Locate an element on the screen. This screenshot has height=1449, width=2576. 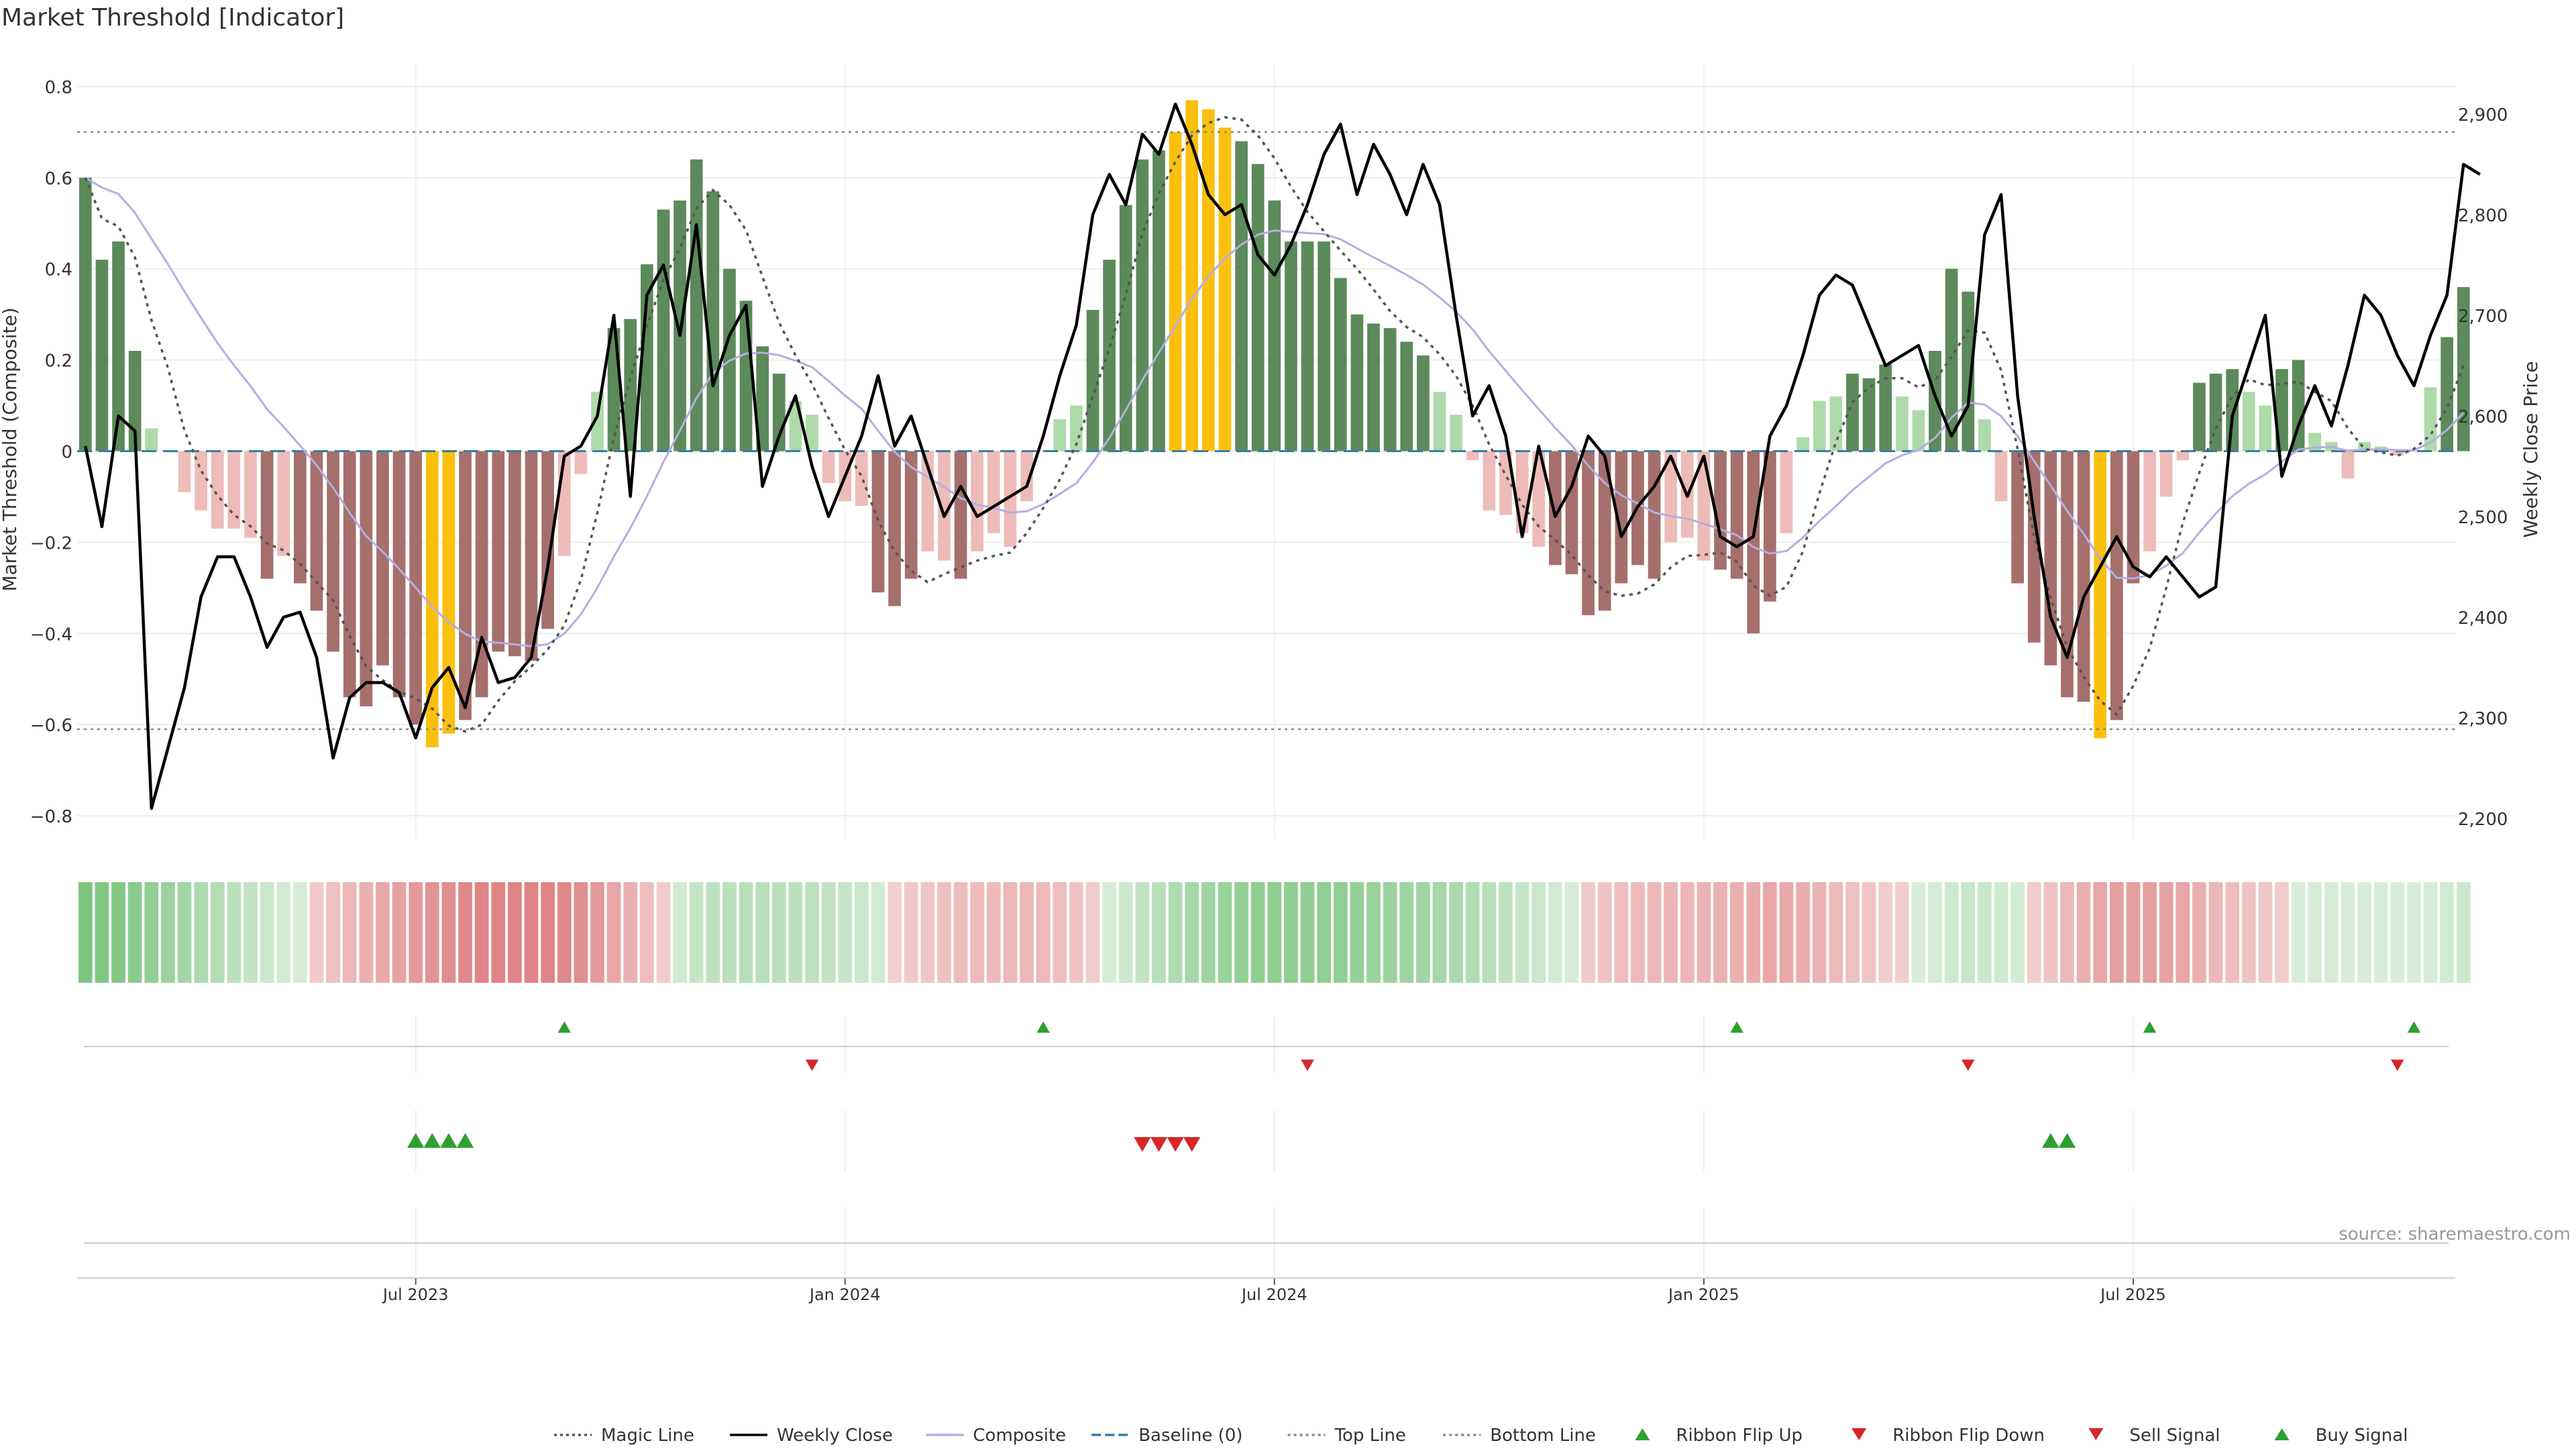
legend-label: Weekly Close is located at coordinates (835, 1436).